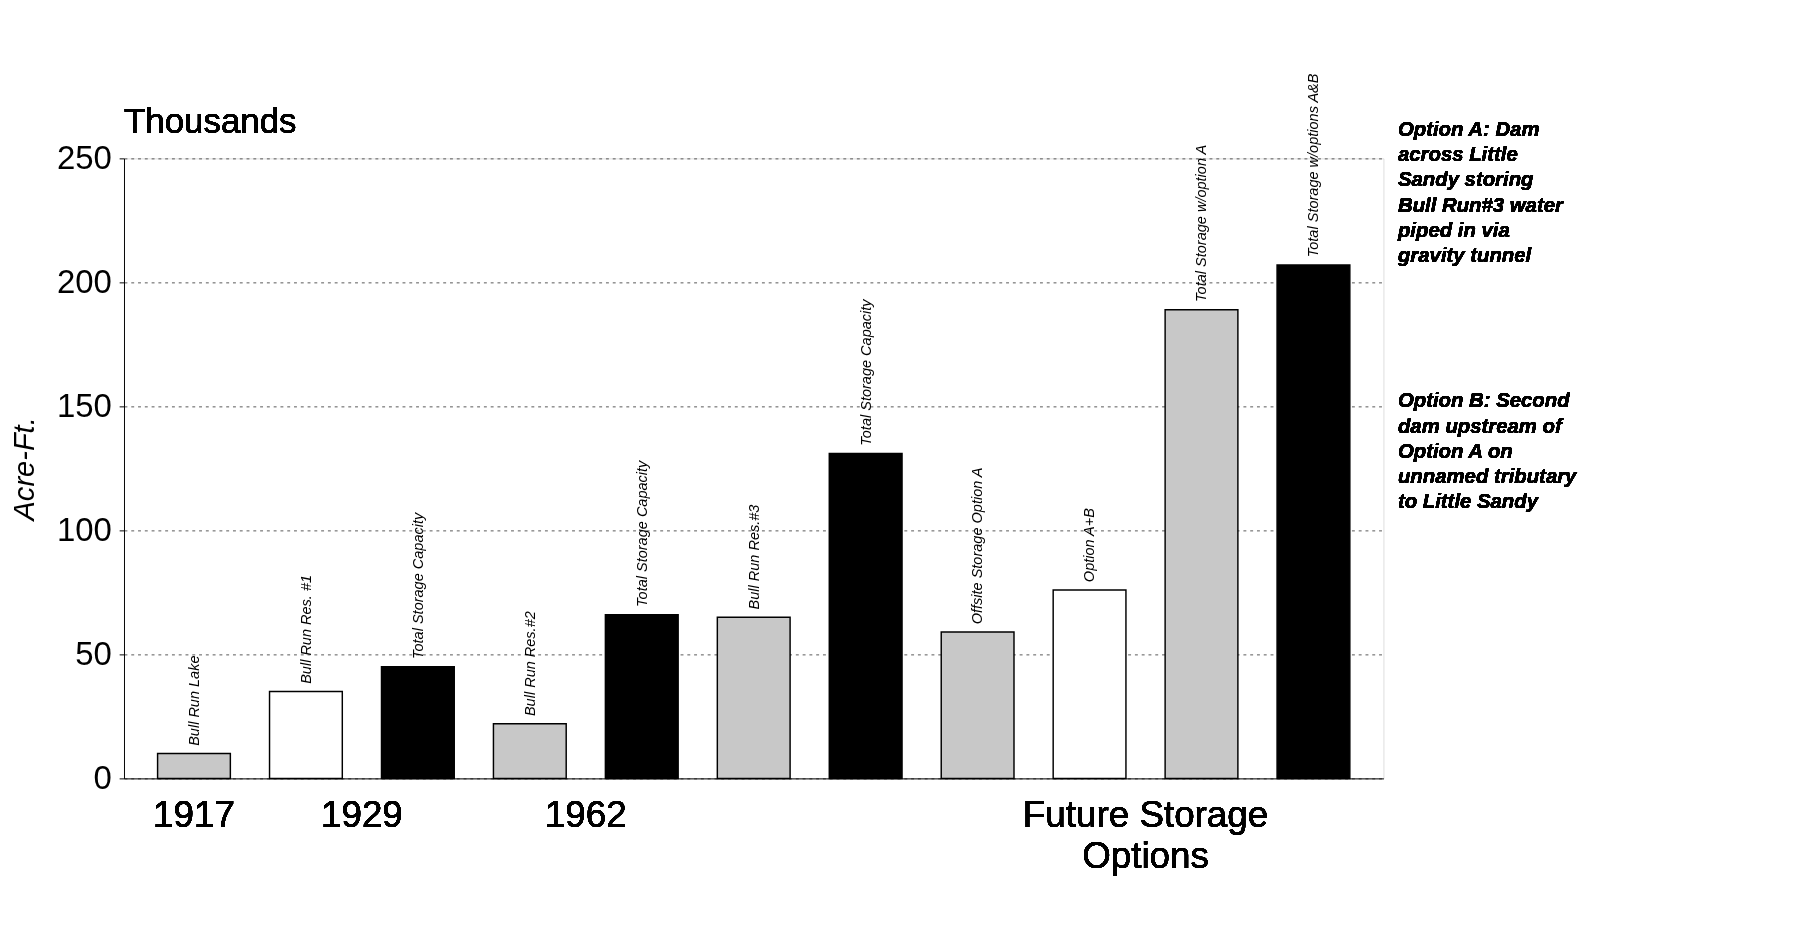 Image resolution: width=1800 pixels, height=944 pixels. I want to click on y-tick-label: 100, so click(84, 529).